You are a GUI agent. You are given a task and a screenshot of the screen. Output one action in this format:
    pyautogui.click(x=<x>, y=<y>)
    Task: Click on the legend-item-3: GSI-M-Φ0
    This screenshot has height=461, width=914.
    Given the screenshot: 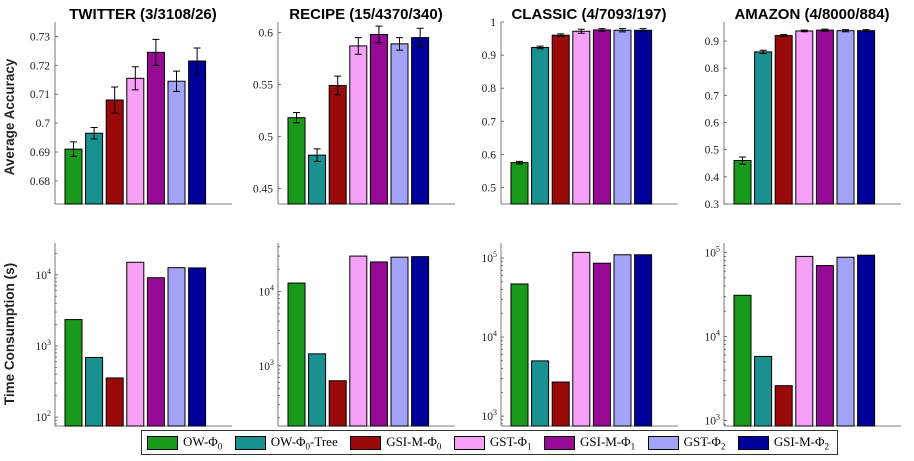 What is the action you would take?
    pyautogui.click(x=395, y=442)
    